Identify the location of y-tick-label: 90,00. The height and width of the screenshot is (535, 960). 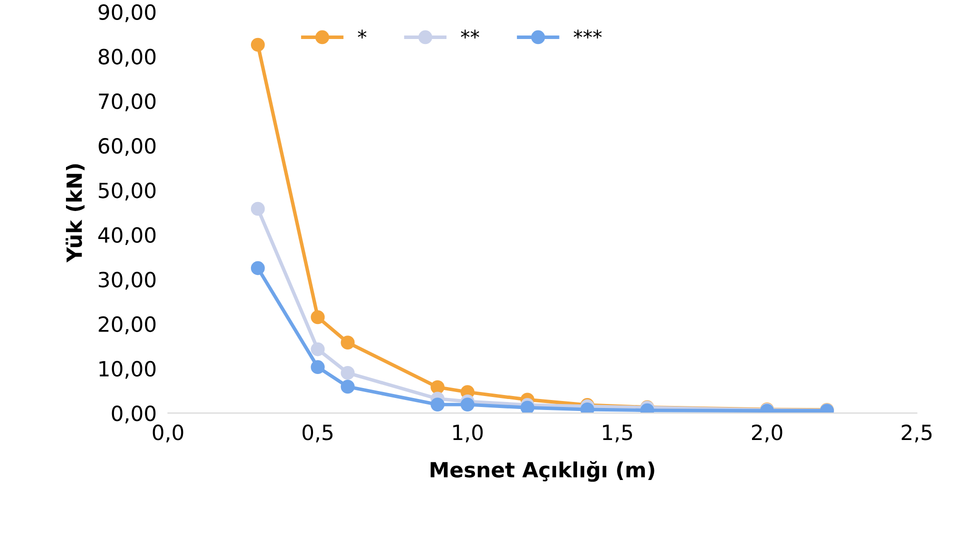
(127, 13).